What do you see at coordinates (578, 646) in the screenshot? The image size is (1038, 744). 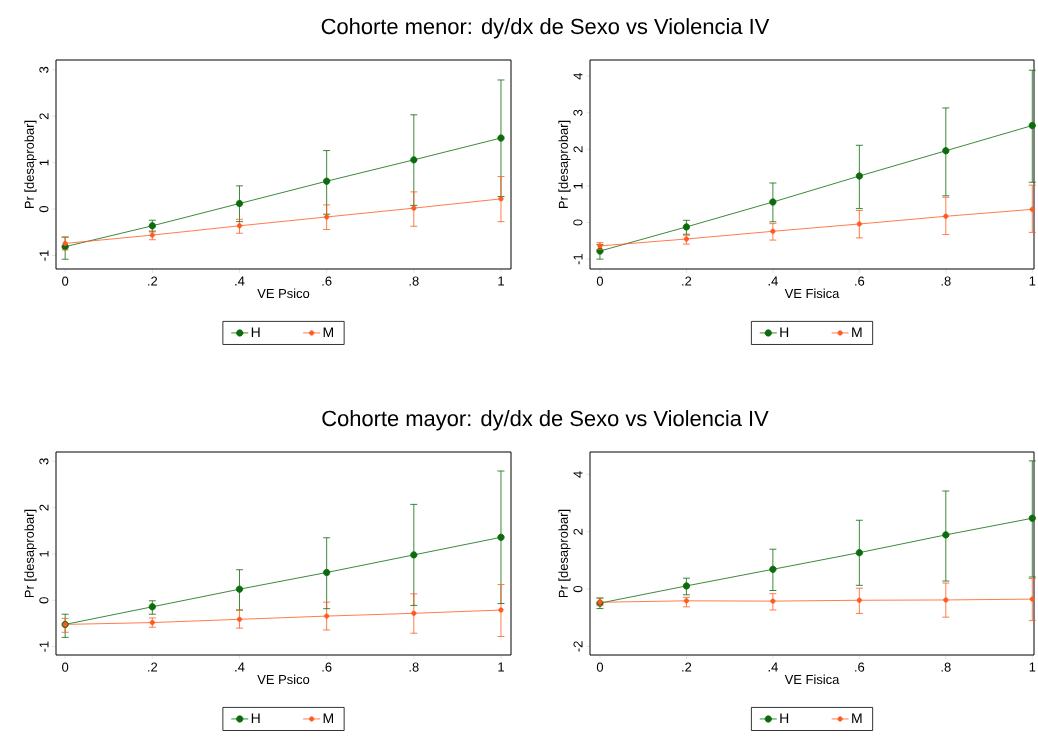 I see `y-tick-label: -2` at bounding box center [578, 646].